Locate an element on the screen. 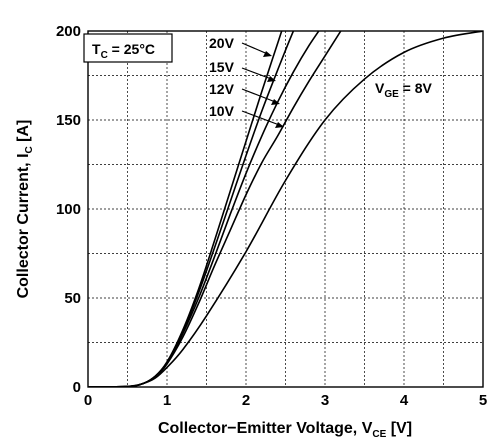  x-tick-label: 1 is located at coordinates (167, 400).